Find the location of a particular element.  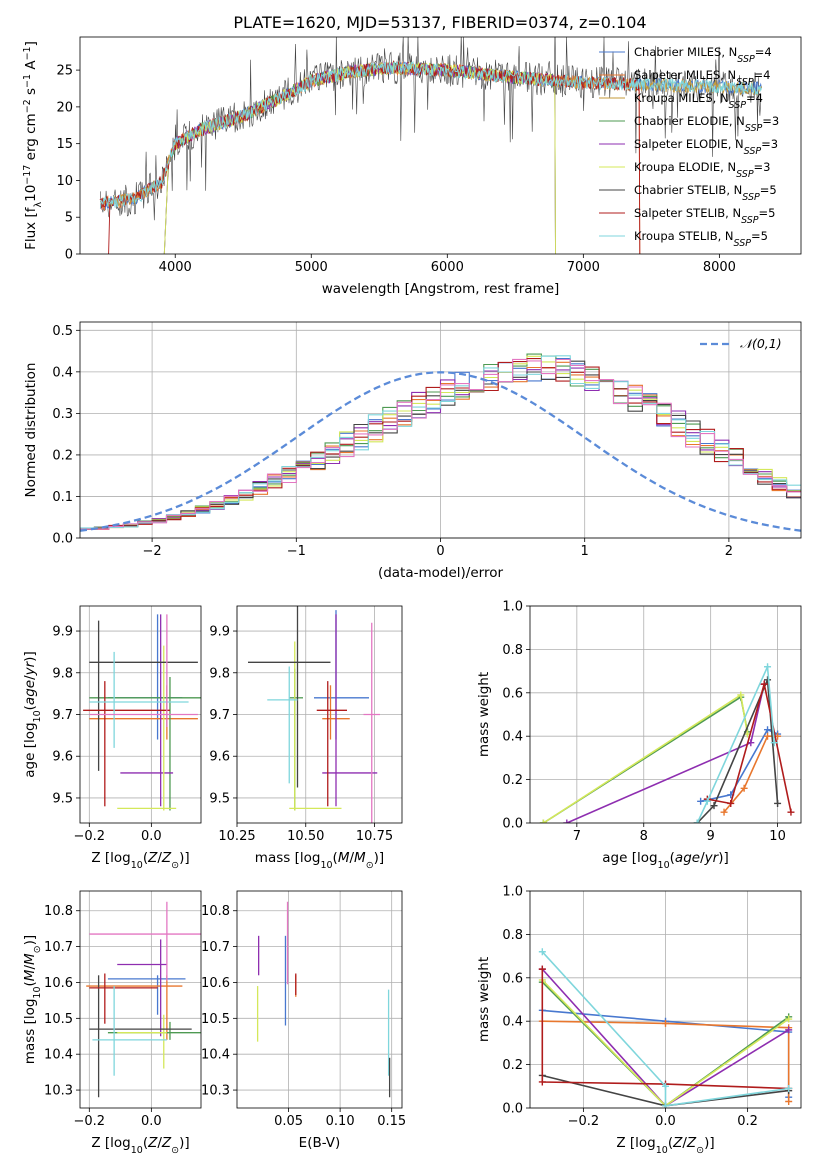

x-tick-label: 1 is located at coordinates (585, 551).